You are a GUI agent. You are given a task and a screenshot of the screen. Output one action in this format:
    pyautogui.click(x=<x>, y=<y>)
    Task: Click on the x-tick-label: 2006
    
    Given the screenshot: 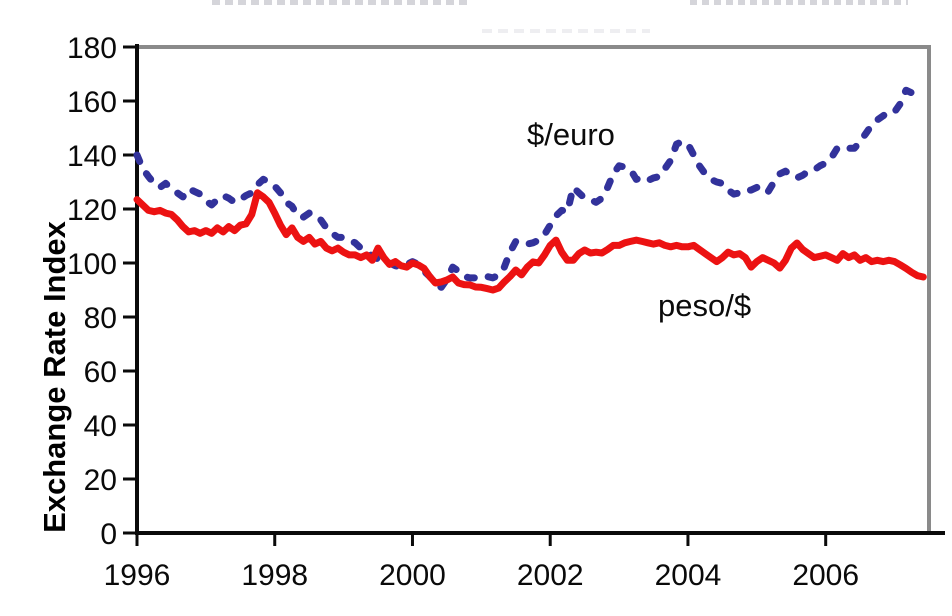 What is the action you would take?
    pyautogui.click(x=825, y=575)
    